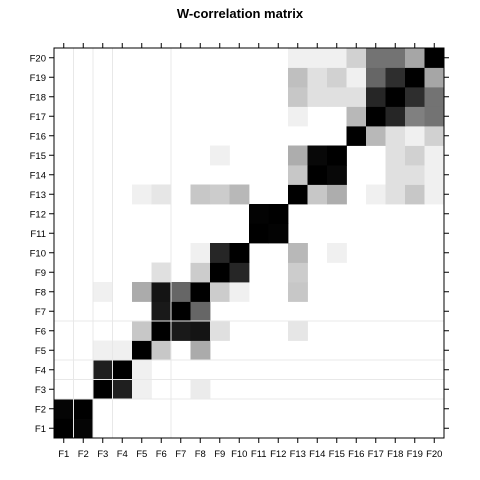 This screenshot has height=480, width=480. I want to click on cell-f8-f13, so click(298, 292).